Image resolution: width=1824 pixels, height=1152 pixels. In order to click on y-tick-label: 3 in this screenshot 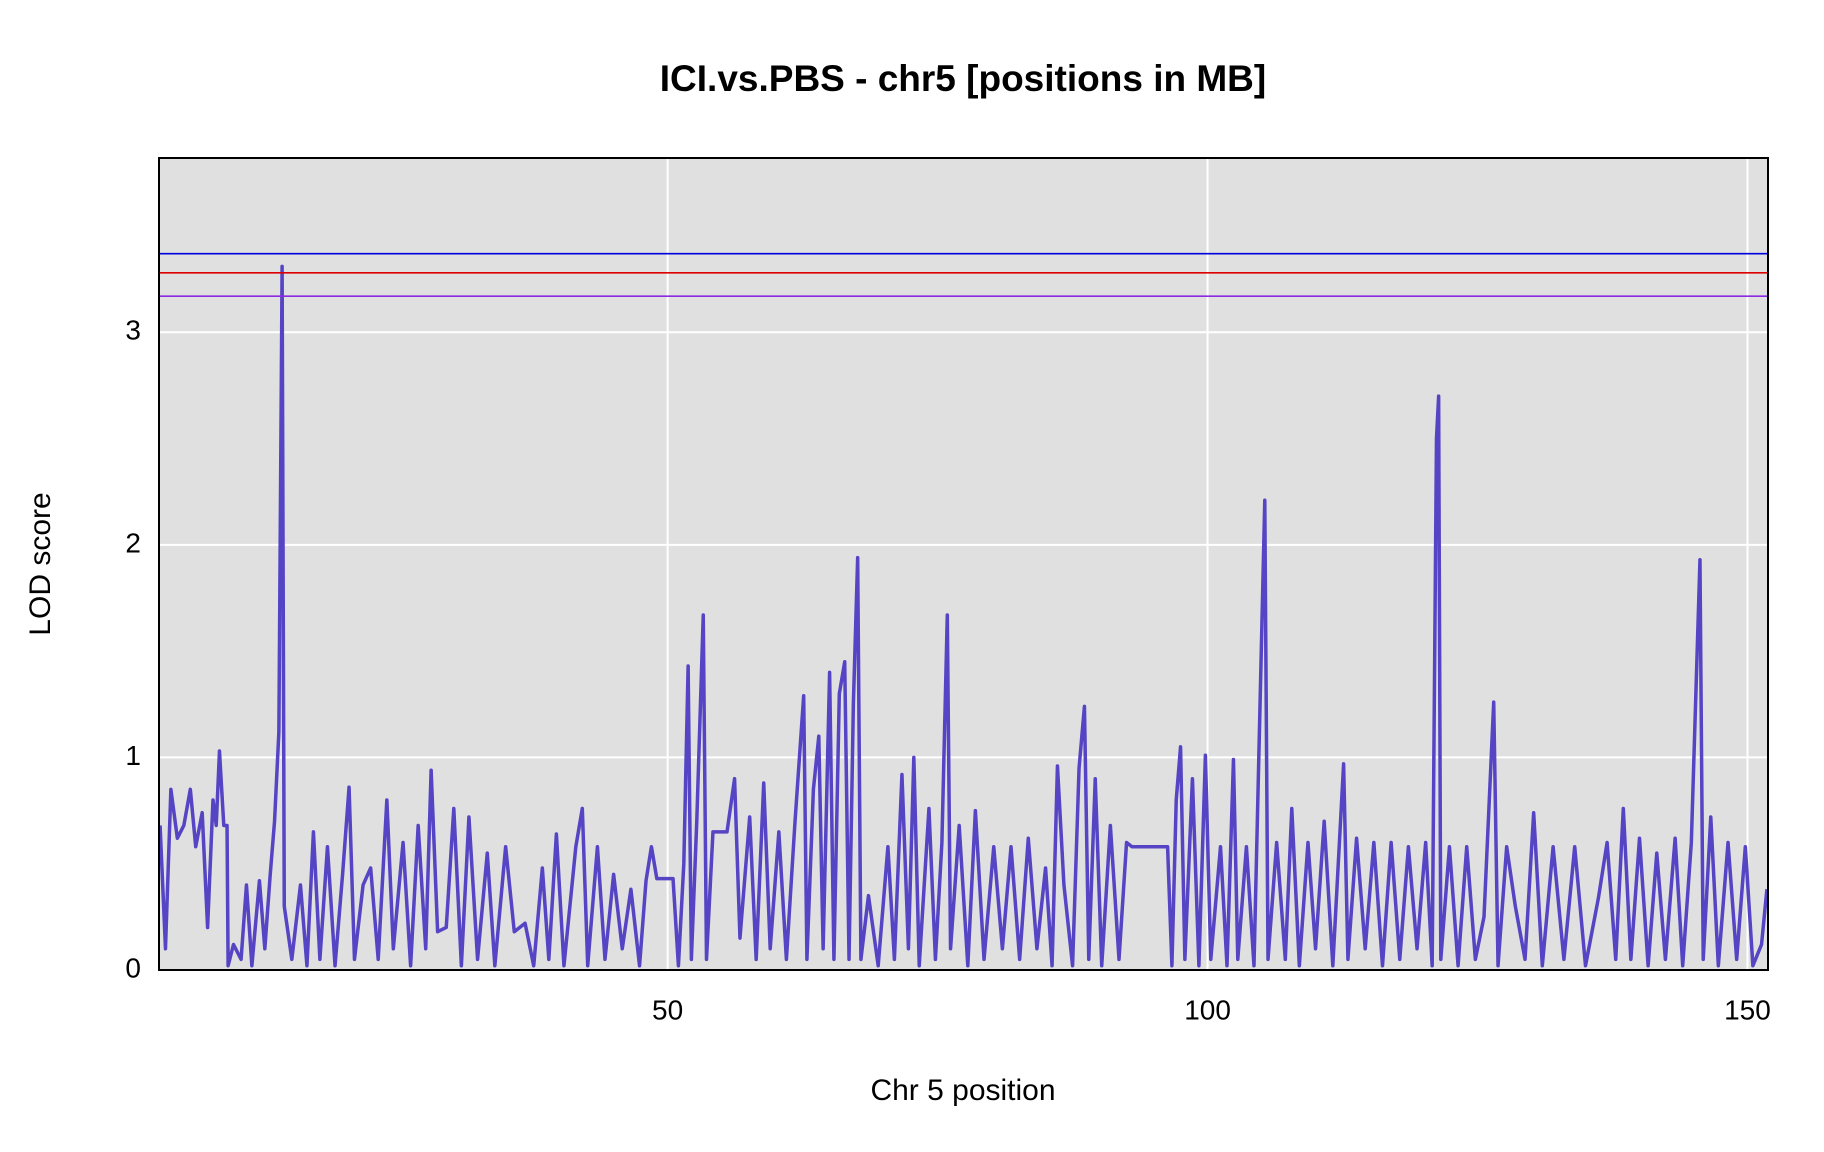, I will do `click(133, 330)`.